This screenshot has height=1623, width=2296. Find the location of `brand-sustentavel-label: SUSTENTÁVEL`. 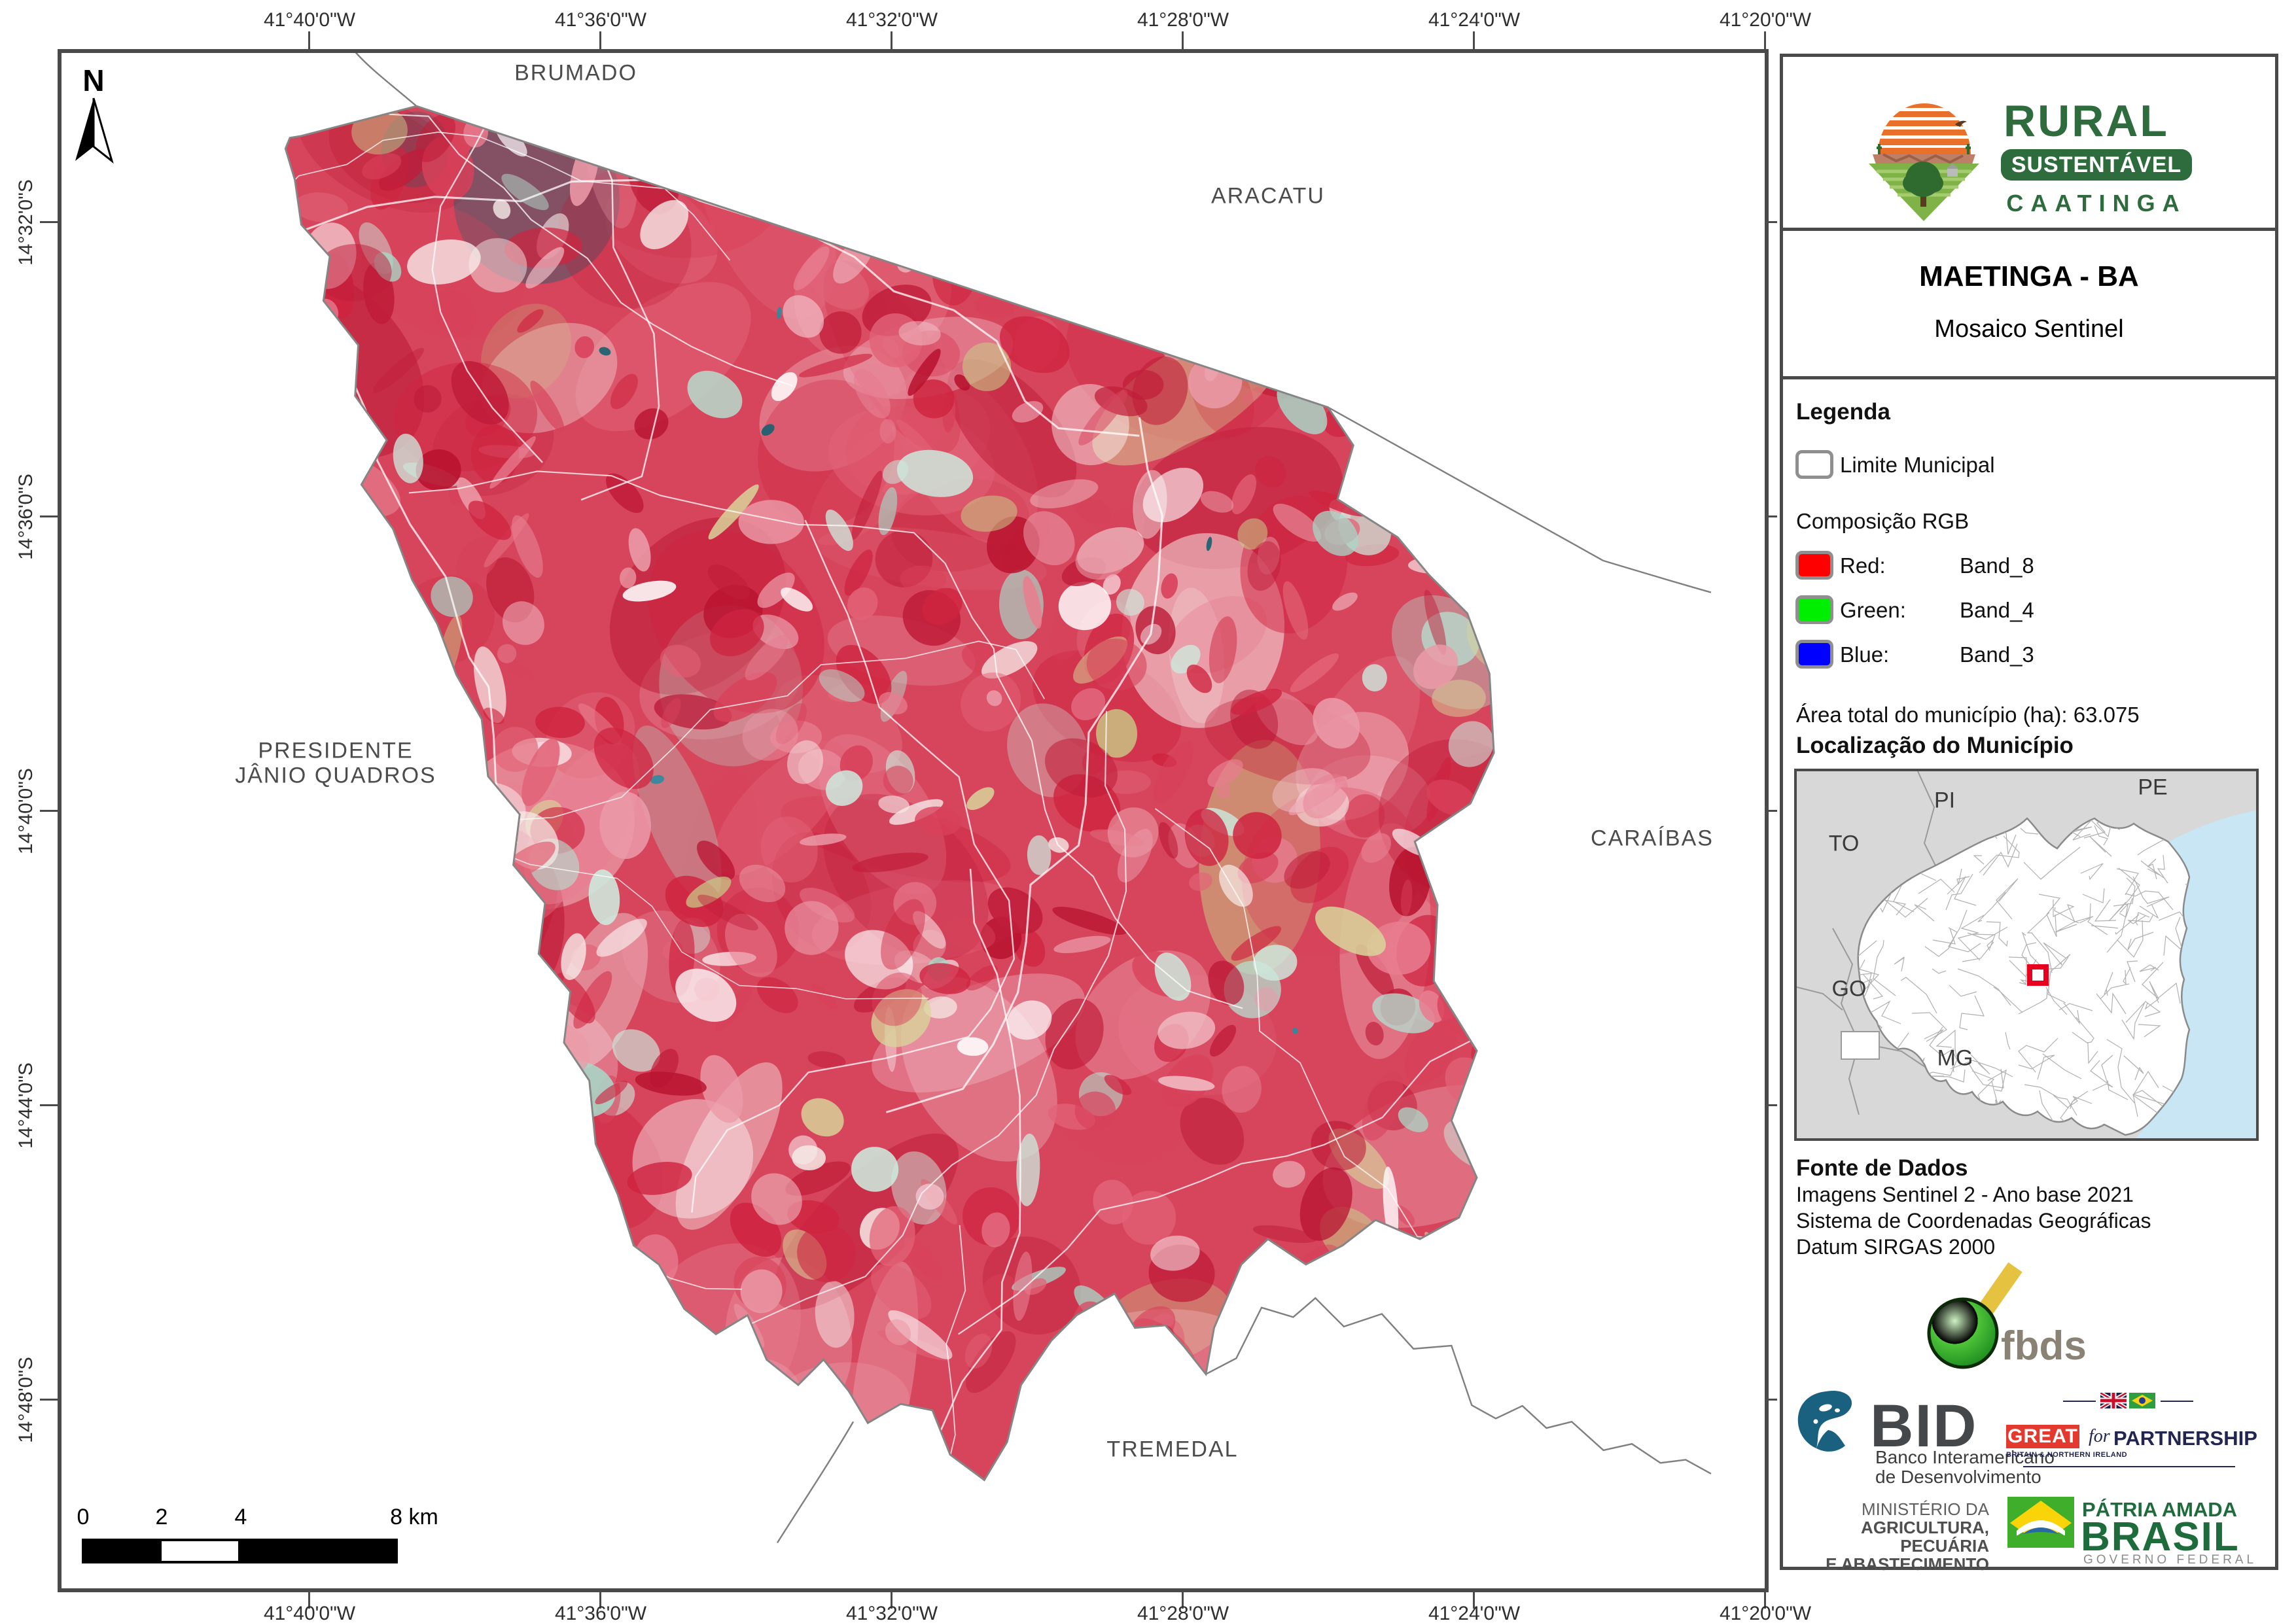

brand-sustentavel-label: SUSTENTÁVEL is located at coordinates (2096, 164).